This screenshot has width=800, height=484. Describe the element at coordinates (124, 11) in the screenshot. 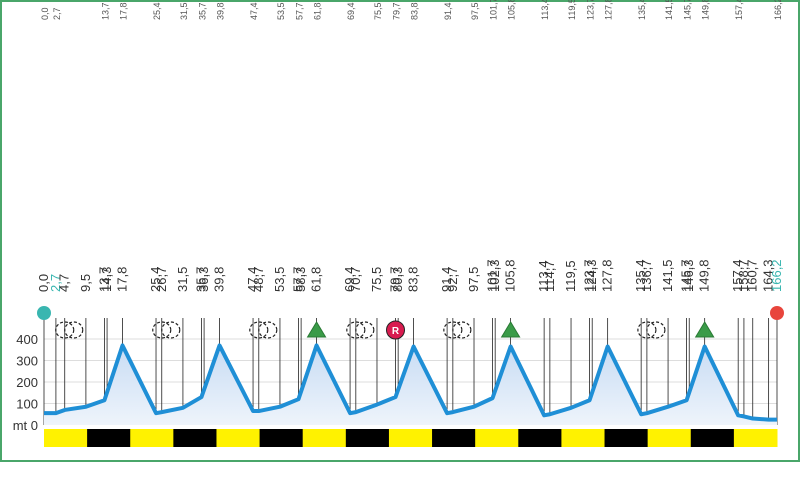

I see `top-cut-label: 17,8` at that location.